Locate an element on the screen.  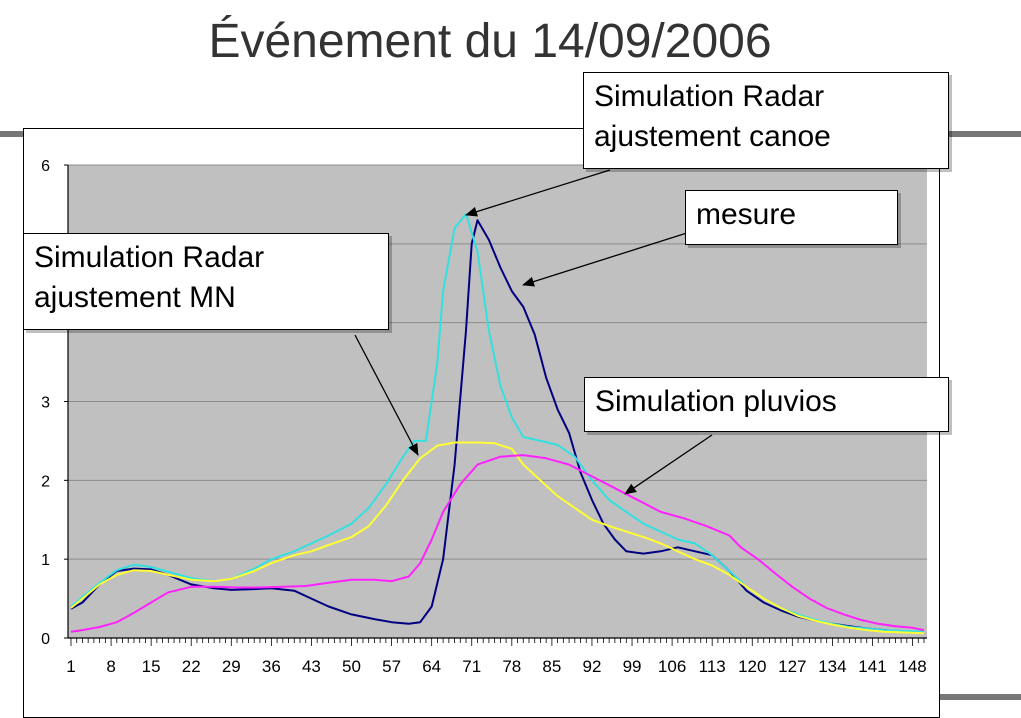
annotation-mesure-line-1: mesure is located at coordinates (746, 214).